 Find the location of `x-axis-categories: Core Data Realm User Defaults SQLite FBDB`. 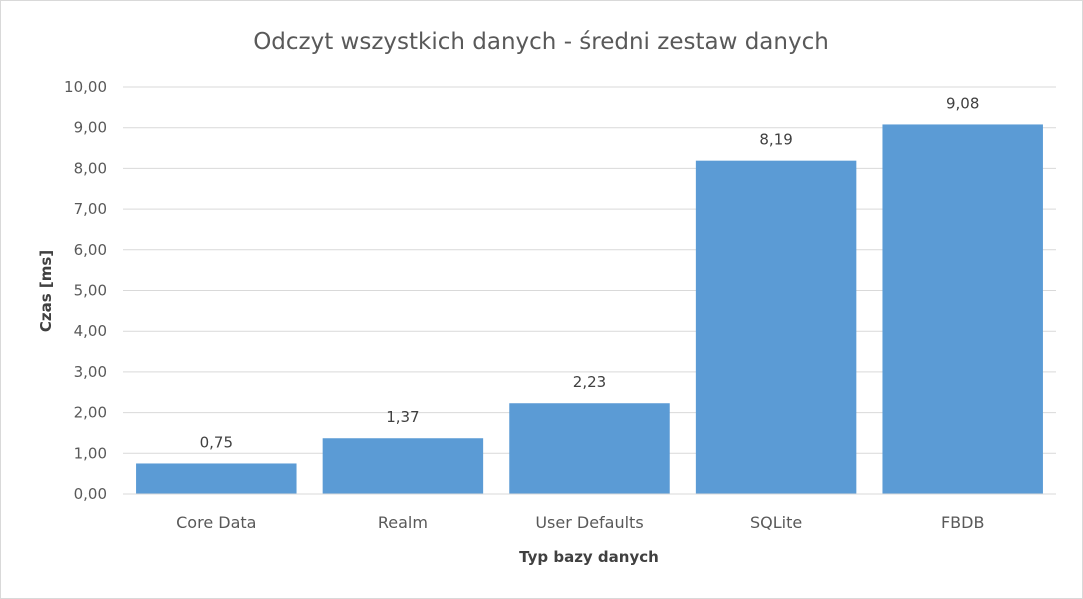

x-axis-categories: Core Data Realm User Defaults SQLite FBDB is located at coordinates (580, 522).